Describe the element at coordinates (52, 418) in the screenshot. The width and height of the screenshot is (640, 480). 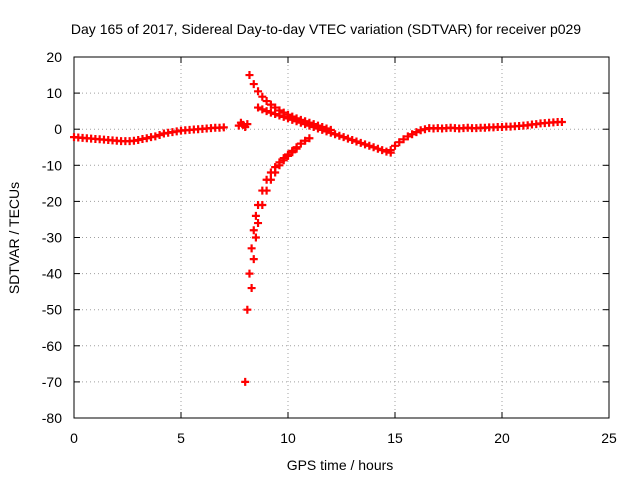
I see `y-tick-label: -80` at that location.